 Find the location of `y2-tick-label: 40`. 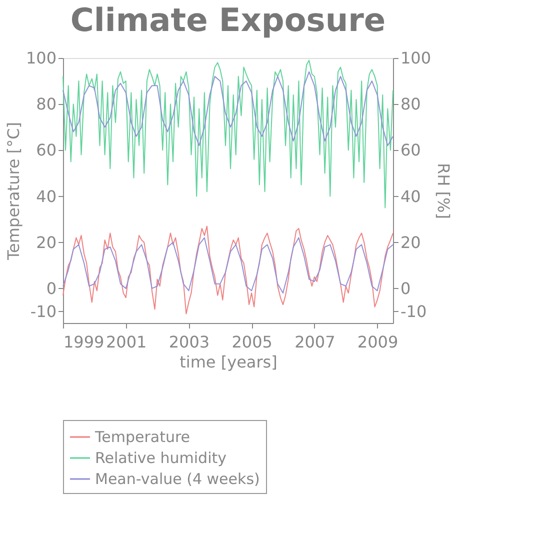

y2-tick-label: 40 is located at coordinates (410, 196).